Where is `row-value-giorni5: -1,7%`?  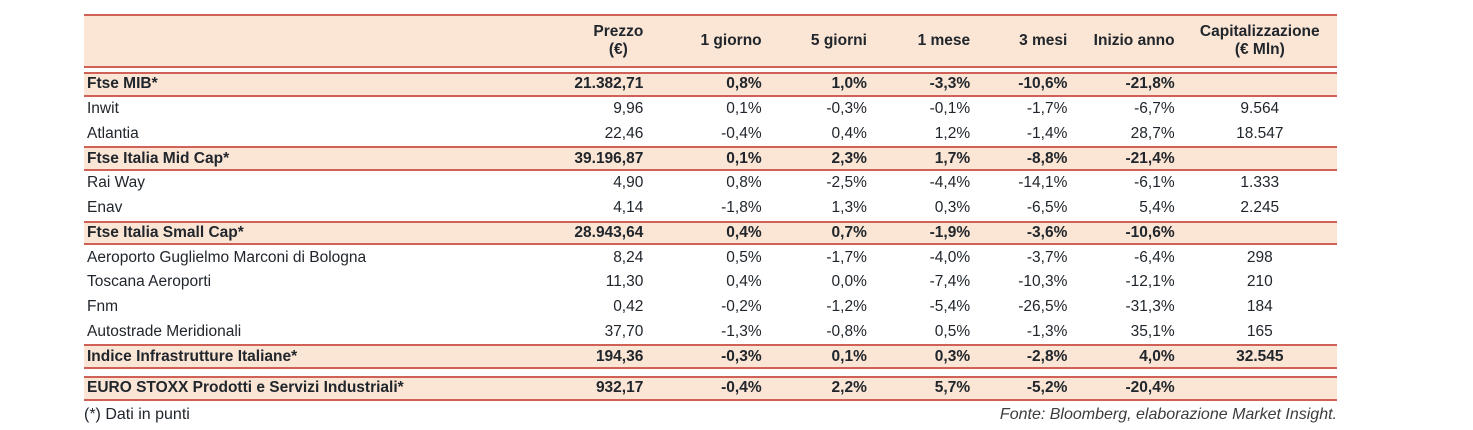
row-value-giorni5: -1,7% is located at coordinates (846, 257).